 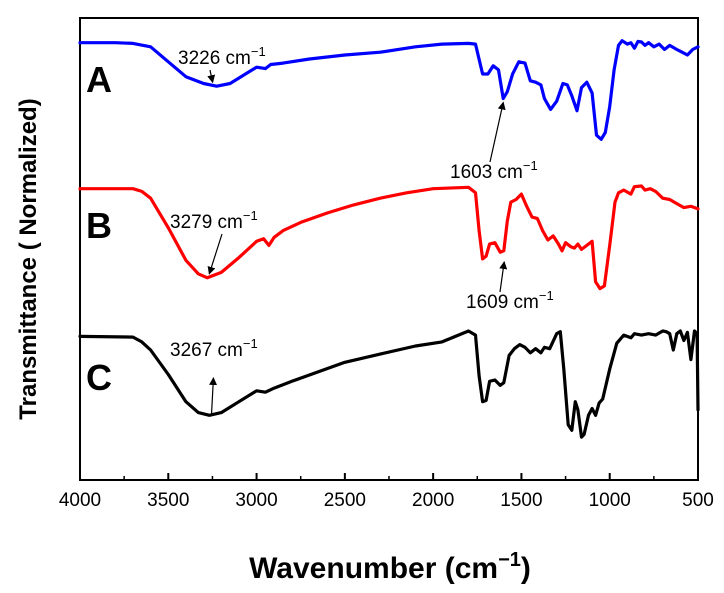 What do you see at coordinates (386, 492) in the screenshot?
I see `x-axis-ticks: 4000 3500 3000 2500 2000 1500 1000 500` at bounding box center [386, 492].